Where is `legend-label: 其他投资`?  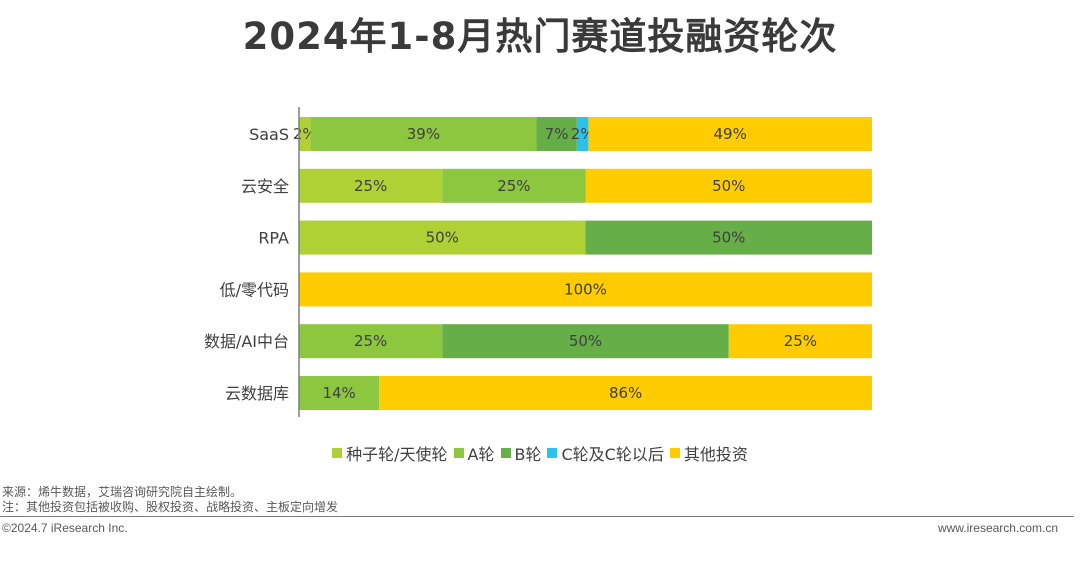 legend-label: 其他投资 is located at coordinates (715, 454).